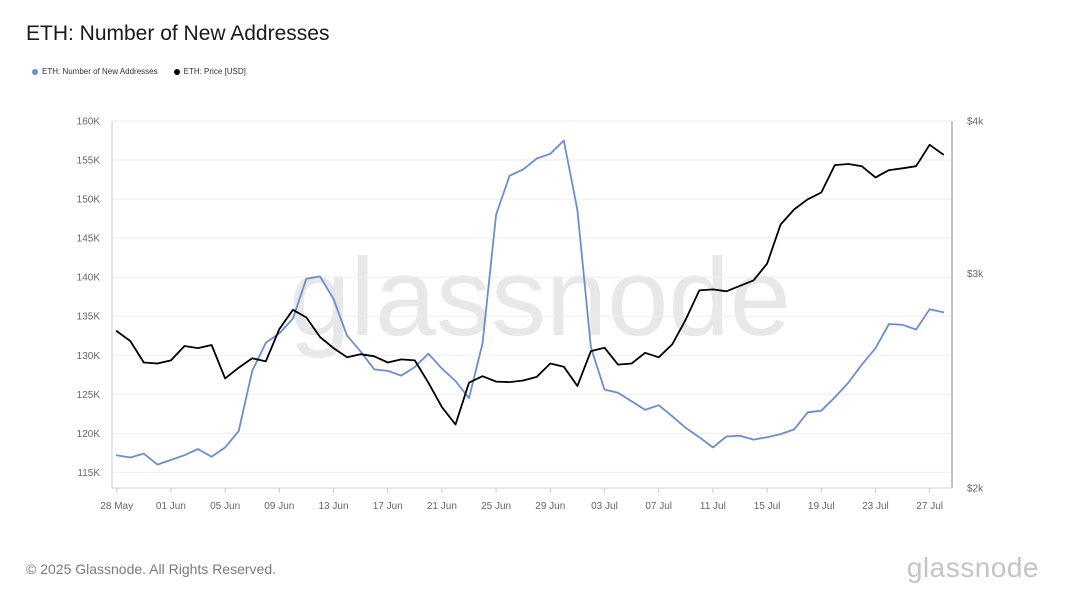 This screenshot has width=1066, height=600. I want to click on x-tick-label: 23 Jul, so click(875, 506).